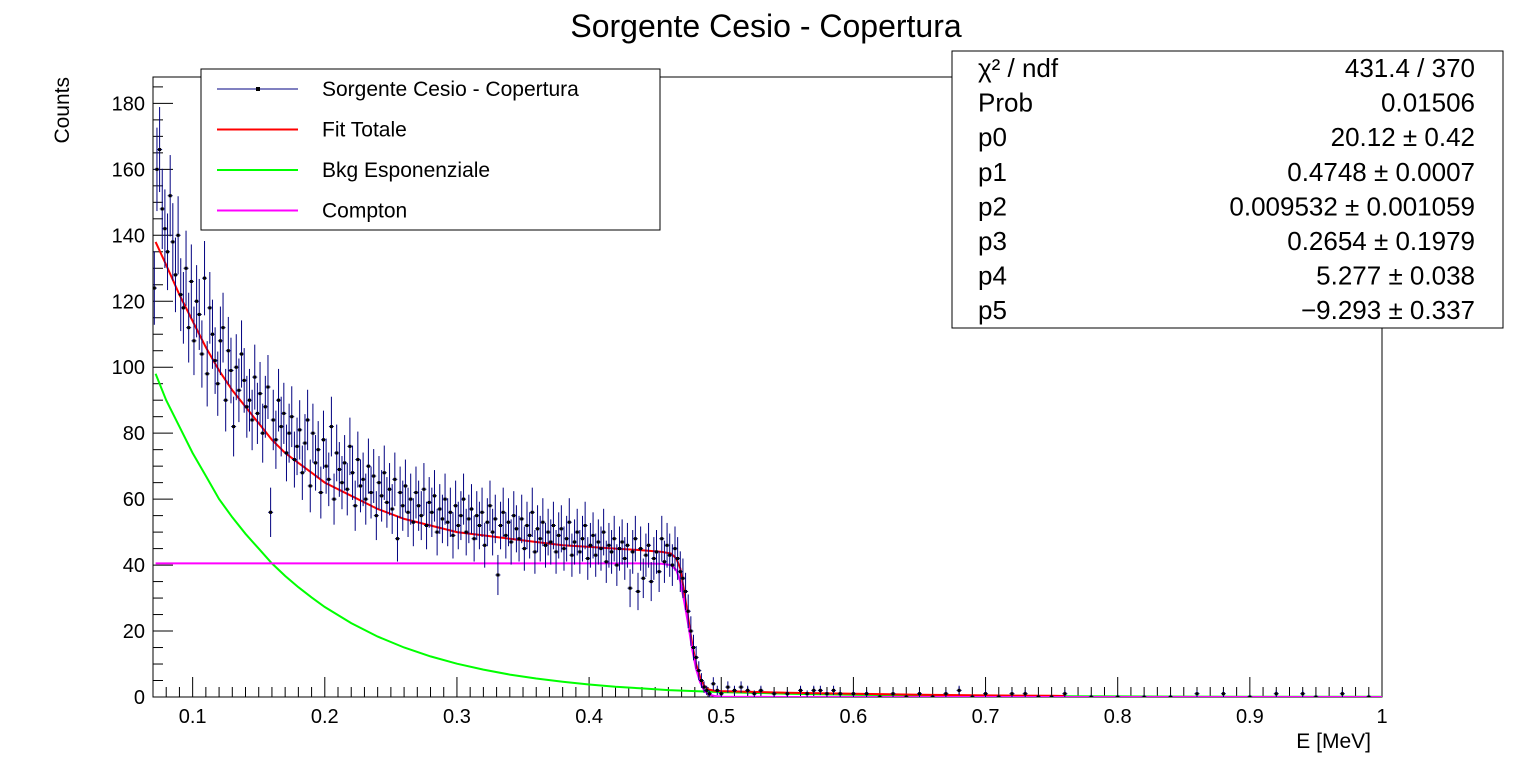  What do you see at coordinates (1381, 717) in the screenshot?
I see `x-tick-label: 1` at bounding box center [1381, 717].